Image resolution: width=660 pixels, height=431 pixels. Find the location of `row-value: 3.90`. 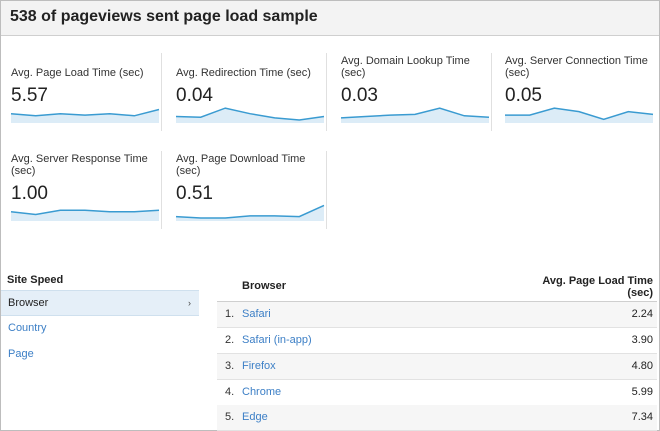

row-value: 3.90 is located at coordinates (642, 340).